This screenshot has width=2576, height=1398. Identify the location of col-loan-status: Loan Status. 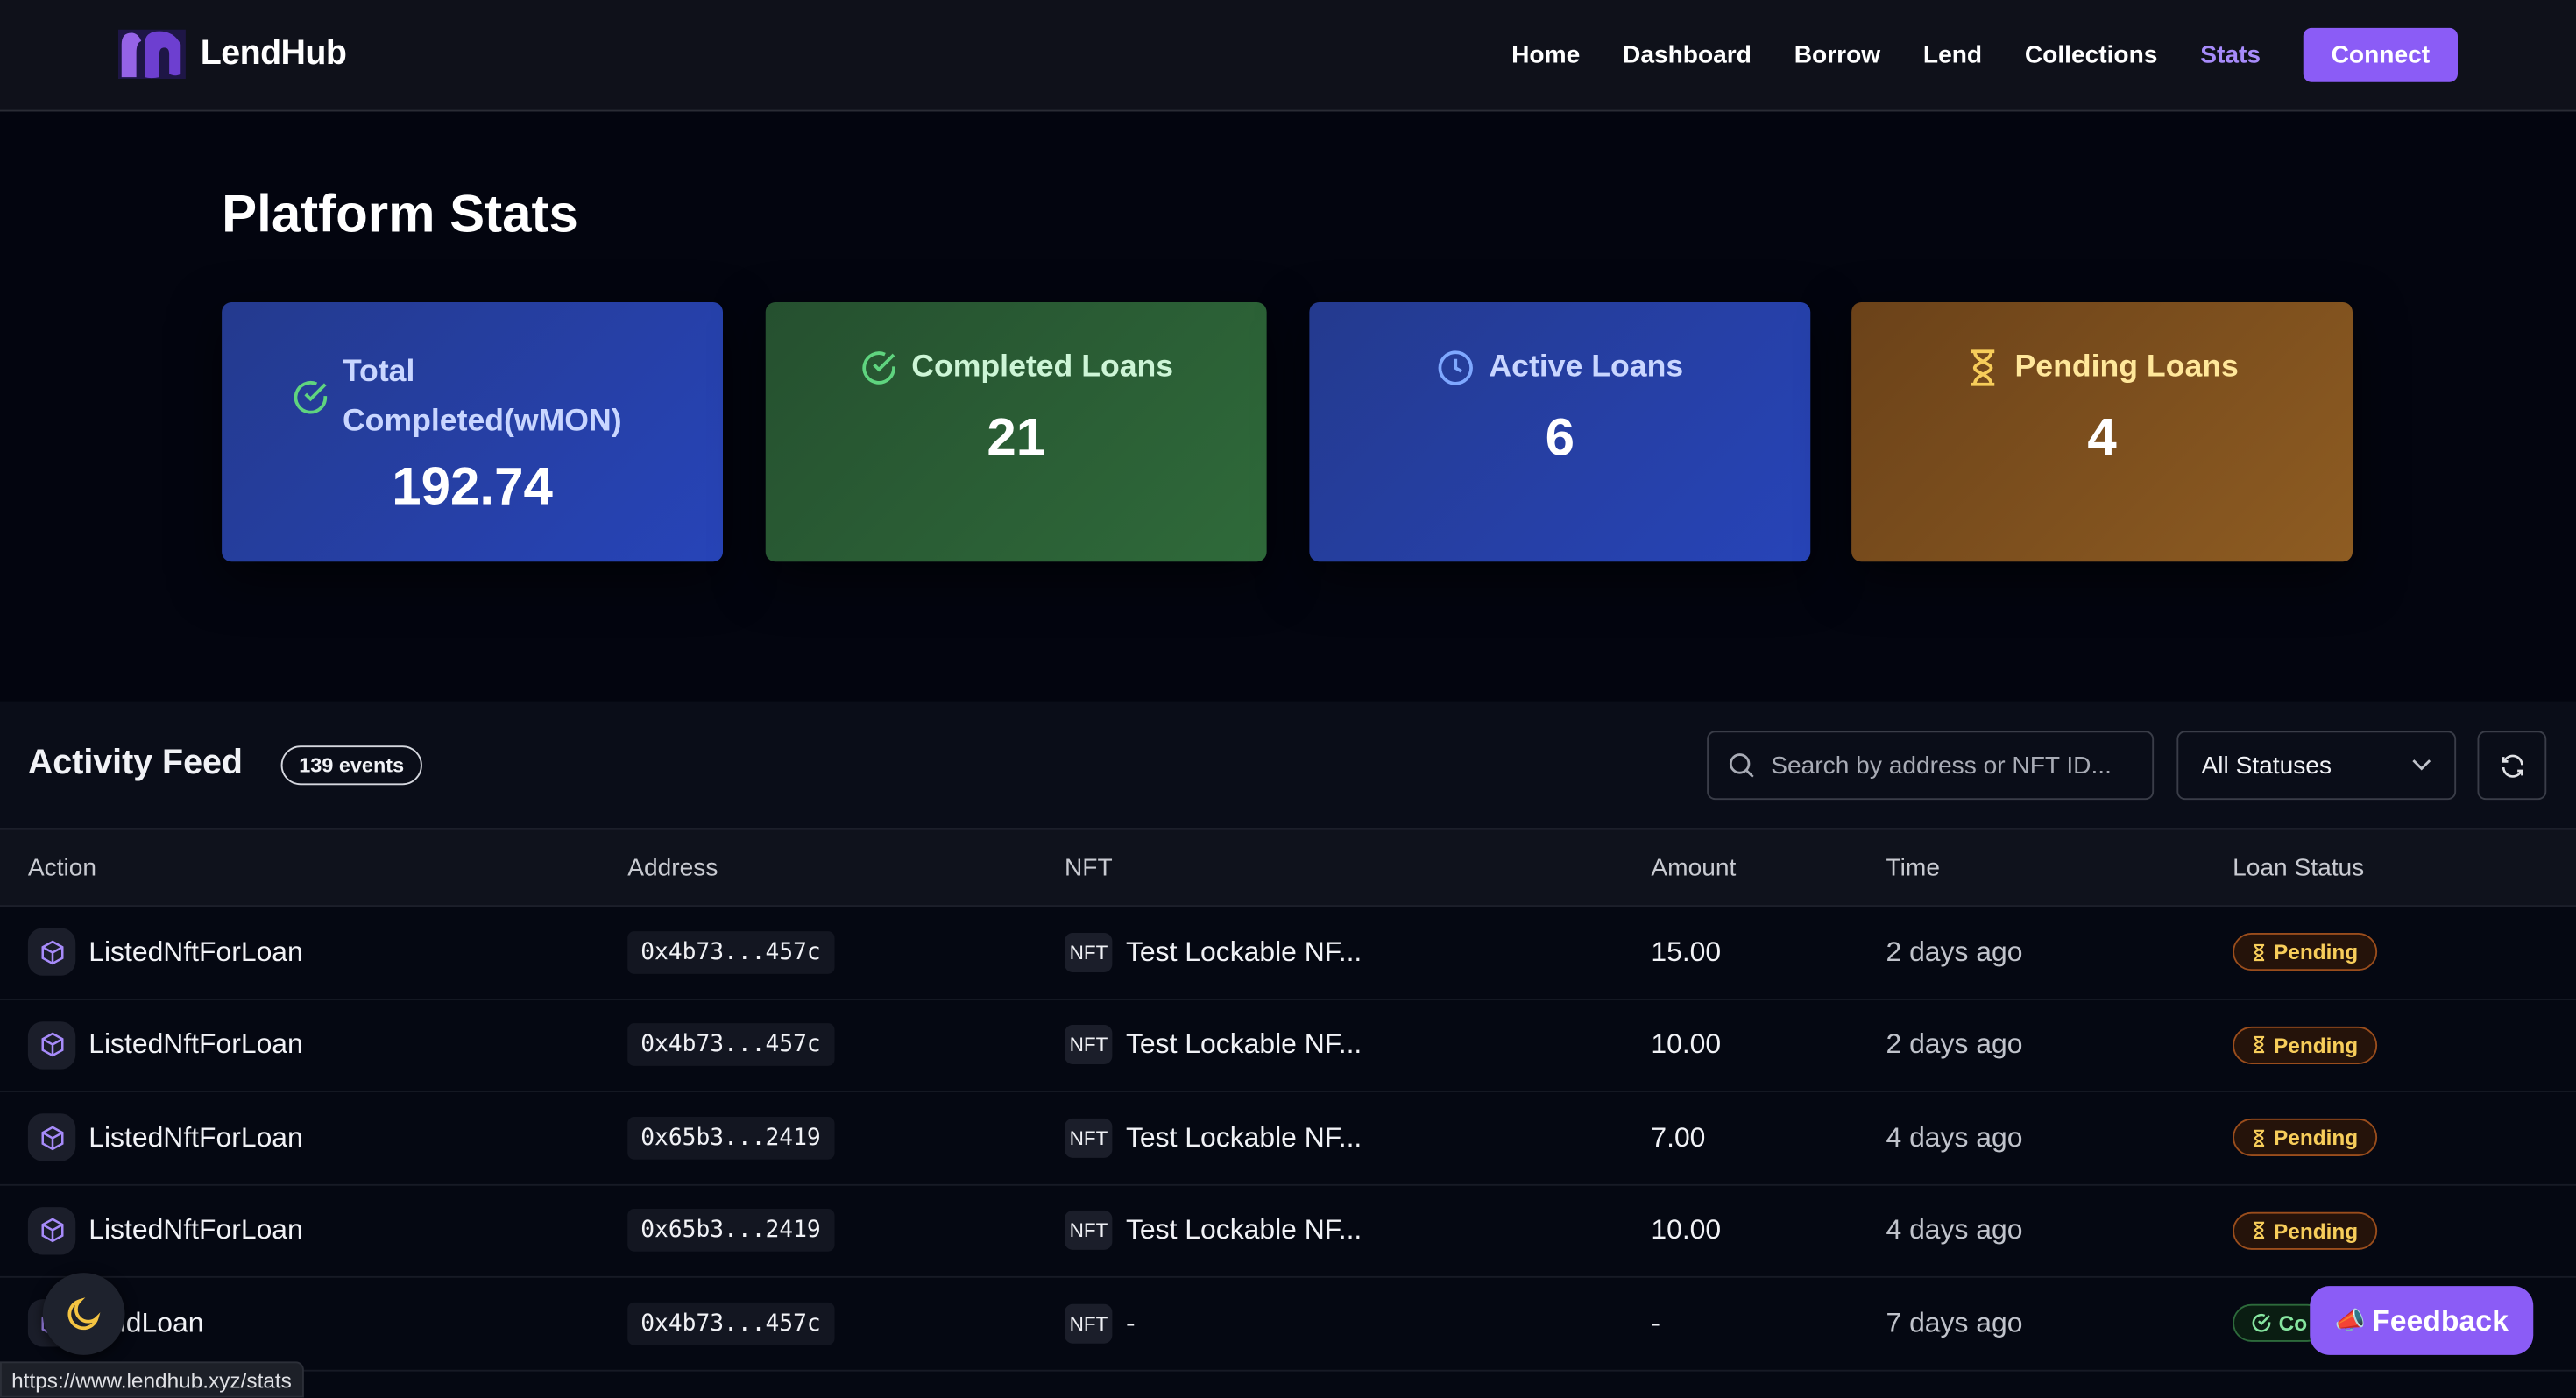
(2299, 868).